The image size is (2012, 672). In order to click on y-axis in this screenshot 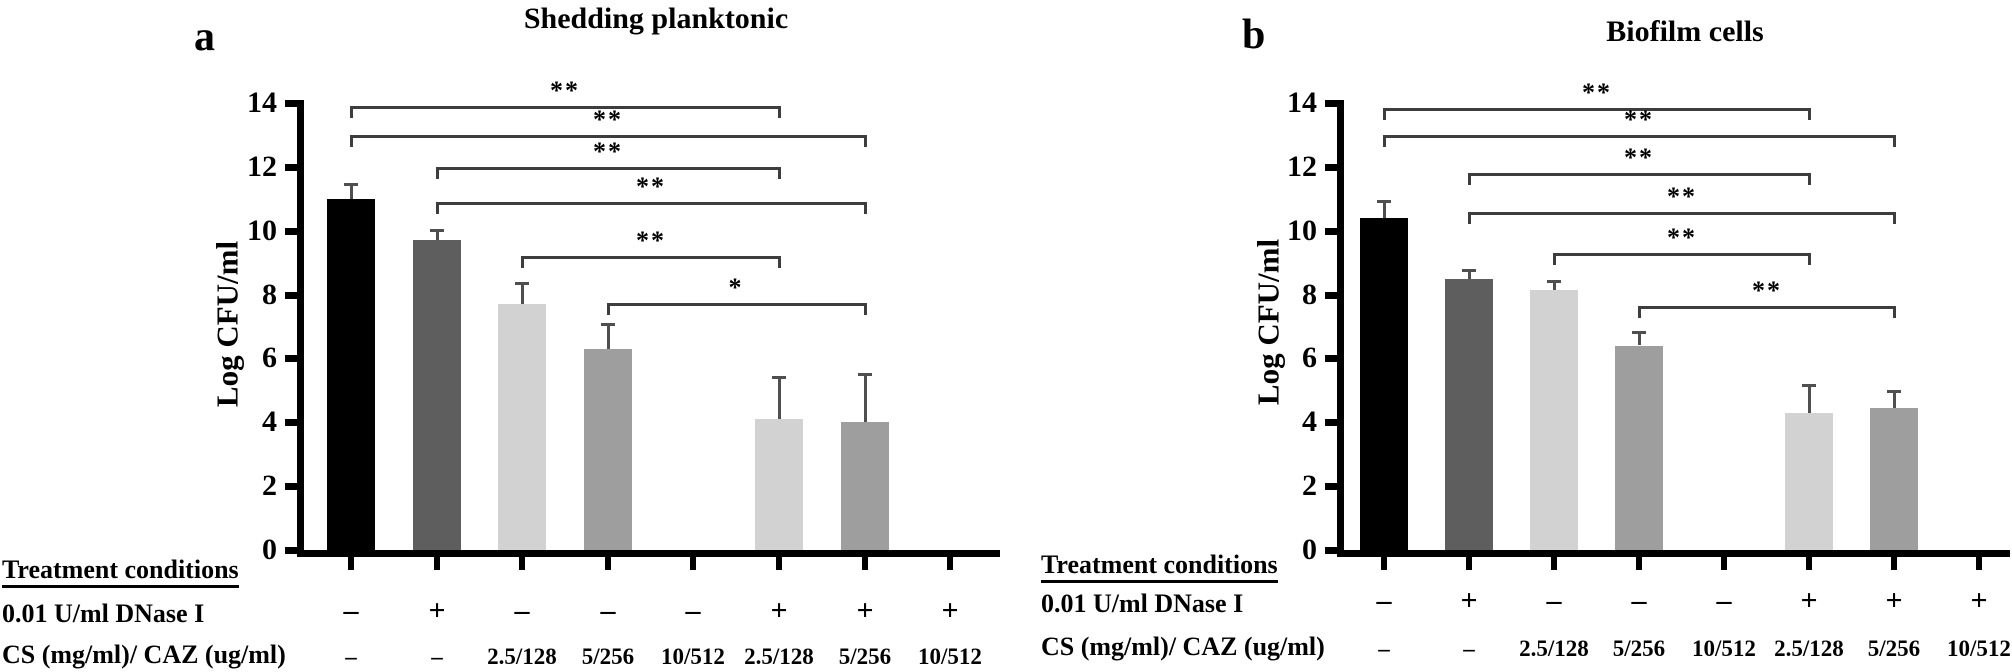, I will do `click(300, 328)`.